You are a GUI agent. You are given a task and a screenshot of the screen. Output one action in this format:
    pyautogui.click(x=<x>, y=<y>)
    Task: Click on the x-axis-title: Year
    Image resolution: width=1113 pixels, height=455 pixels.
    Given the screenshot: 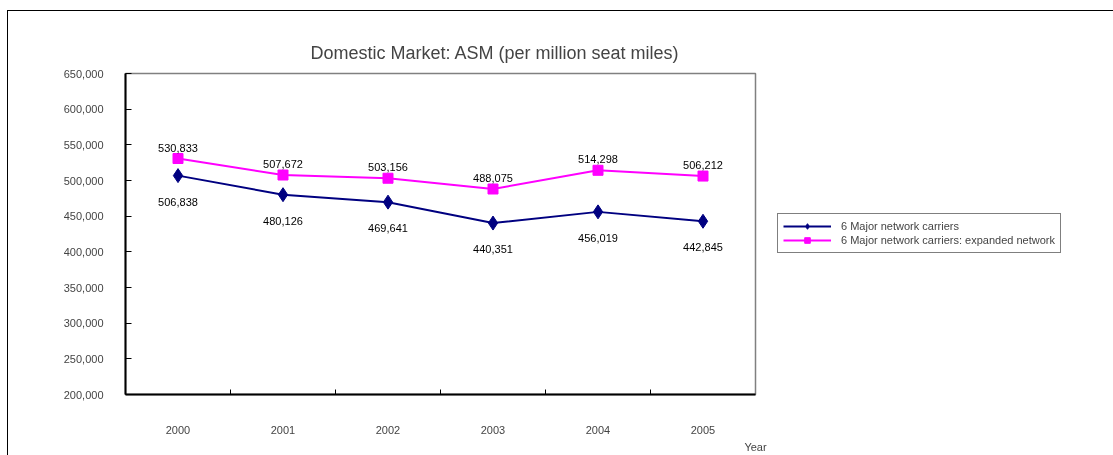 What is the action you would take?
    pyautogui.click(x=755, y=446)
    